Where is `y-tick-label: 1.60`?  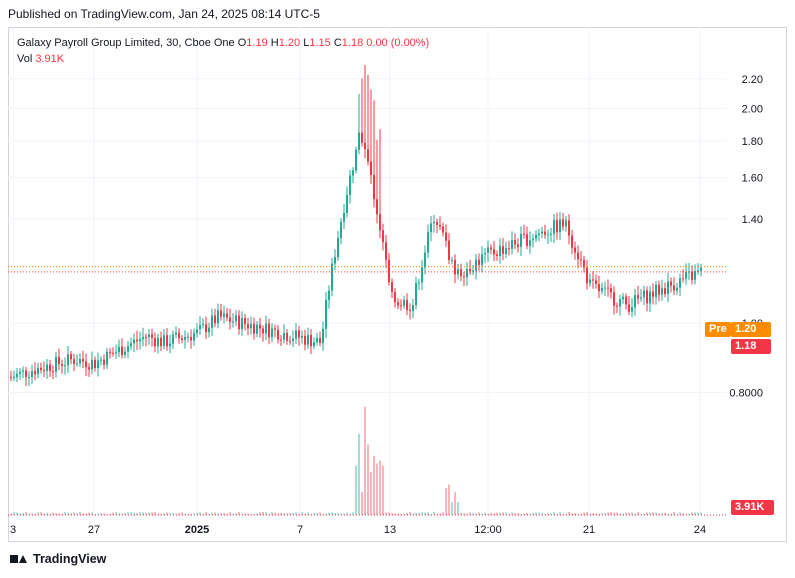 y-tick-label: 1.60 is located at coordinates (752, 178).